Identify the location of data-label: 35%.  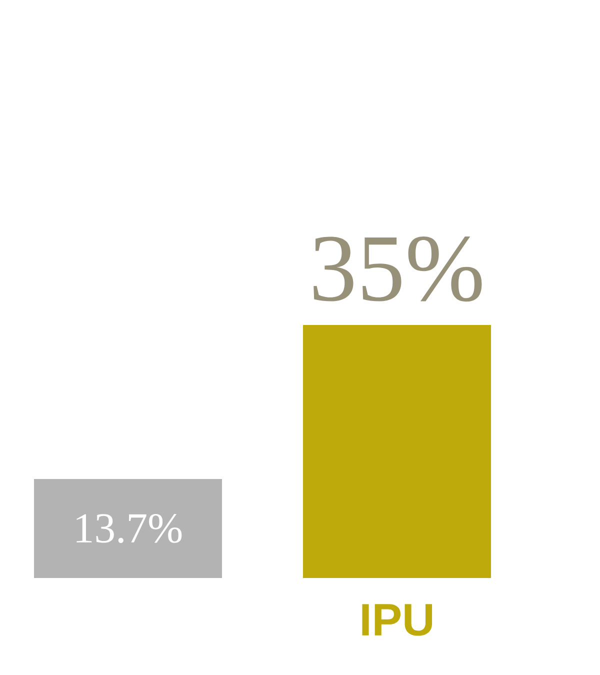
(398, 269).